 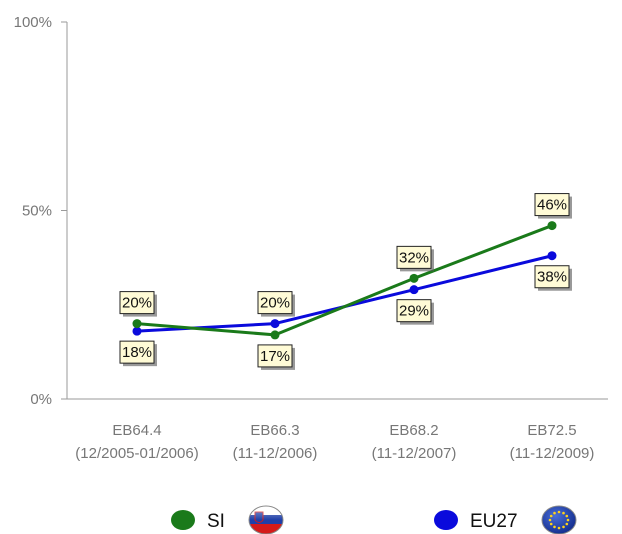 What do you see at coordinates (446, 520) in the screenshot?
I see `legend-marker-eu27` at bounding box center [446, 520].